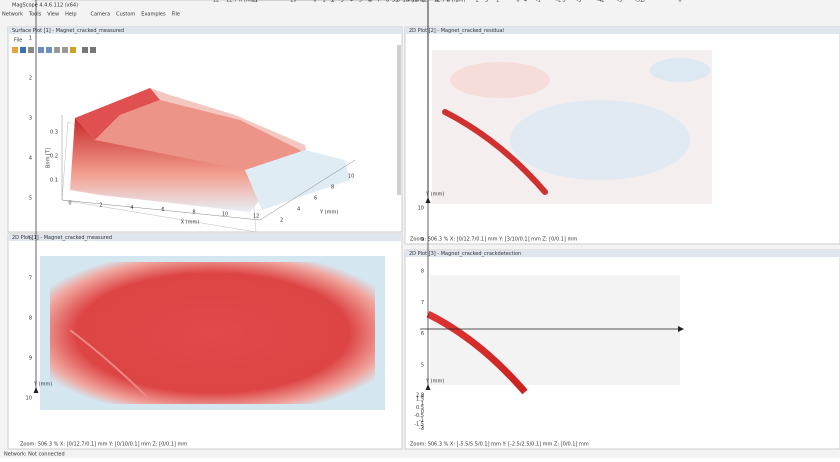 The height and width of the screenshot is (462, 840). What do you see at coordinates (525, 2) in the screenshot?
I see `x-tick-label: 4` at bounding box center [525, 2].